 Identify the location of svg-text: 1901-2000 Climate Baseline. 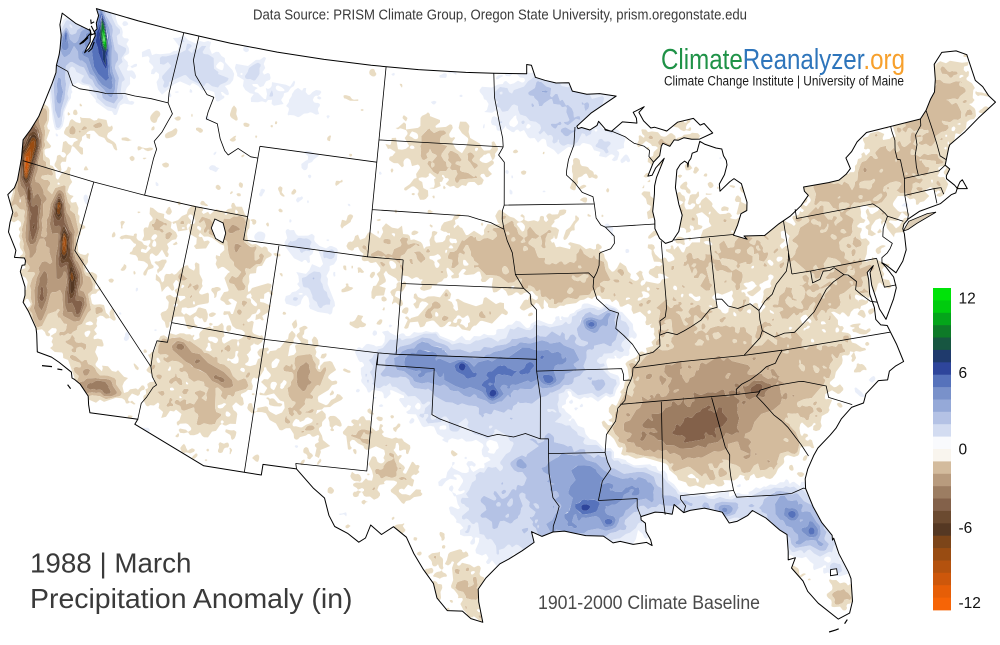
(649, 603).